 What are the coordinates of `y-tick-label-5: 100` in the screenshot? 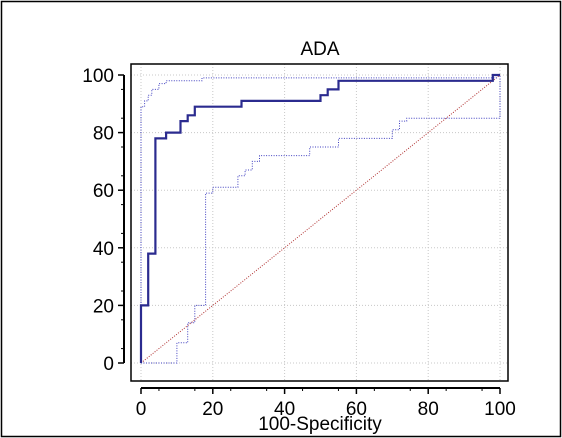 It's located at (98, 76).